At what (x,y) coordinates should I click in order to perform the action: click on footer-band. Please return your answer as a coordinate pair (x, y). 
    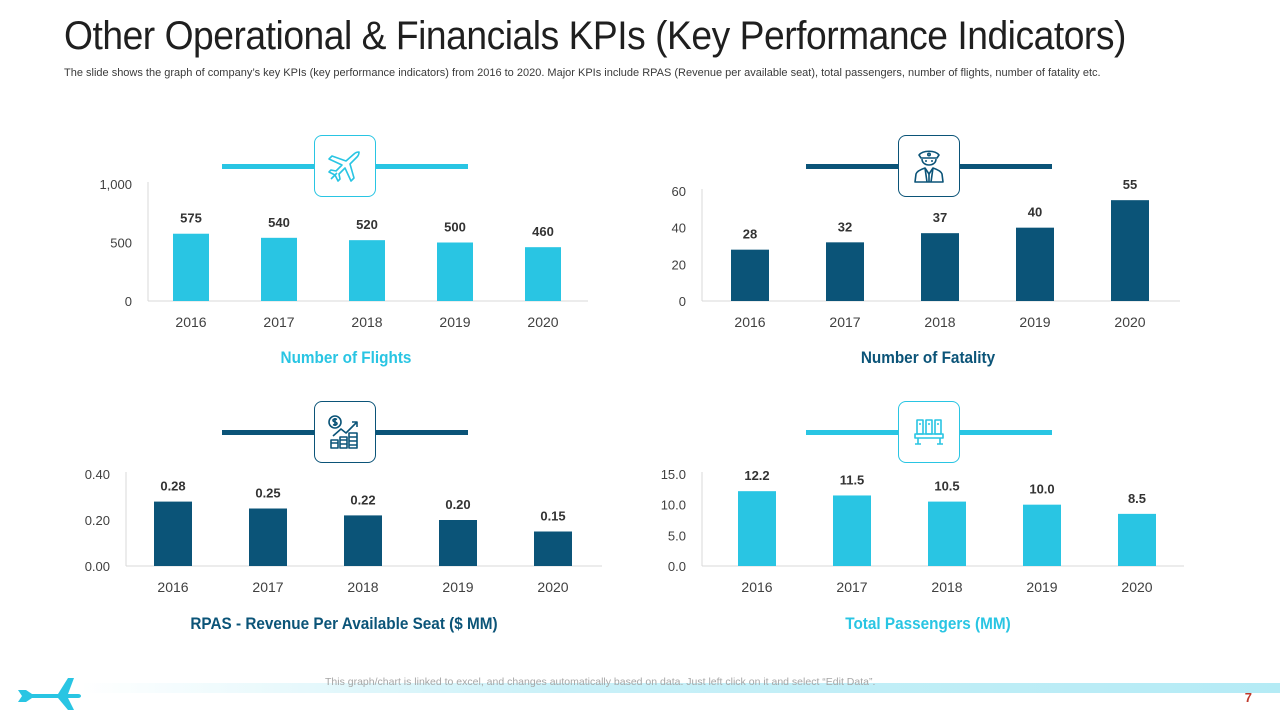
    Looking at the image, I should click on (680, 688).